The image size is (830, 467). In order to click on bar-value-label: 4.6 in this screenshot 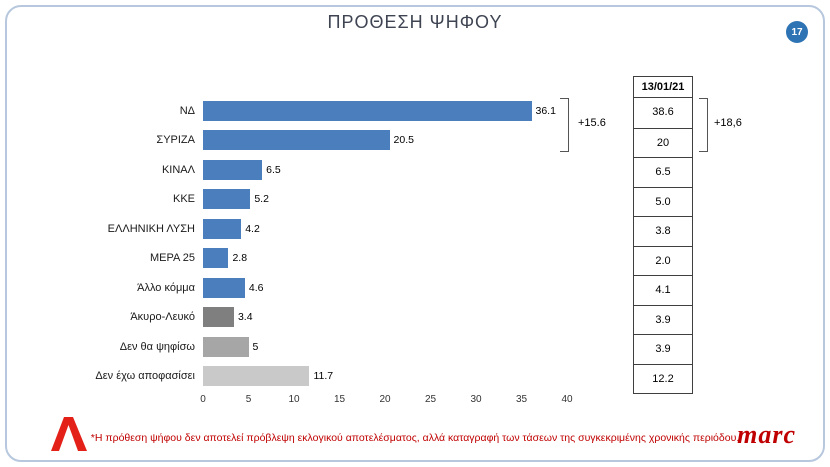, I will do `click(256, 287)`.